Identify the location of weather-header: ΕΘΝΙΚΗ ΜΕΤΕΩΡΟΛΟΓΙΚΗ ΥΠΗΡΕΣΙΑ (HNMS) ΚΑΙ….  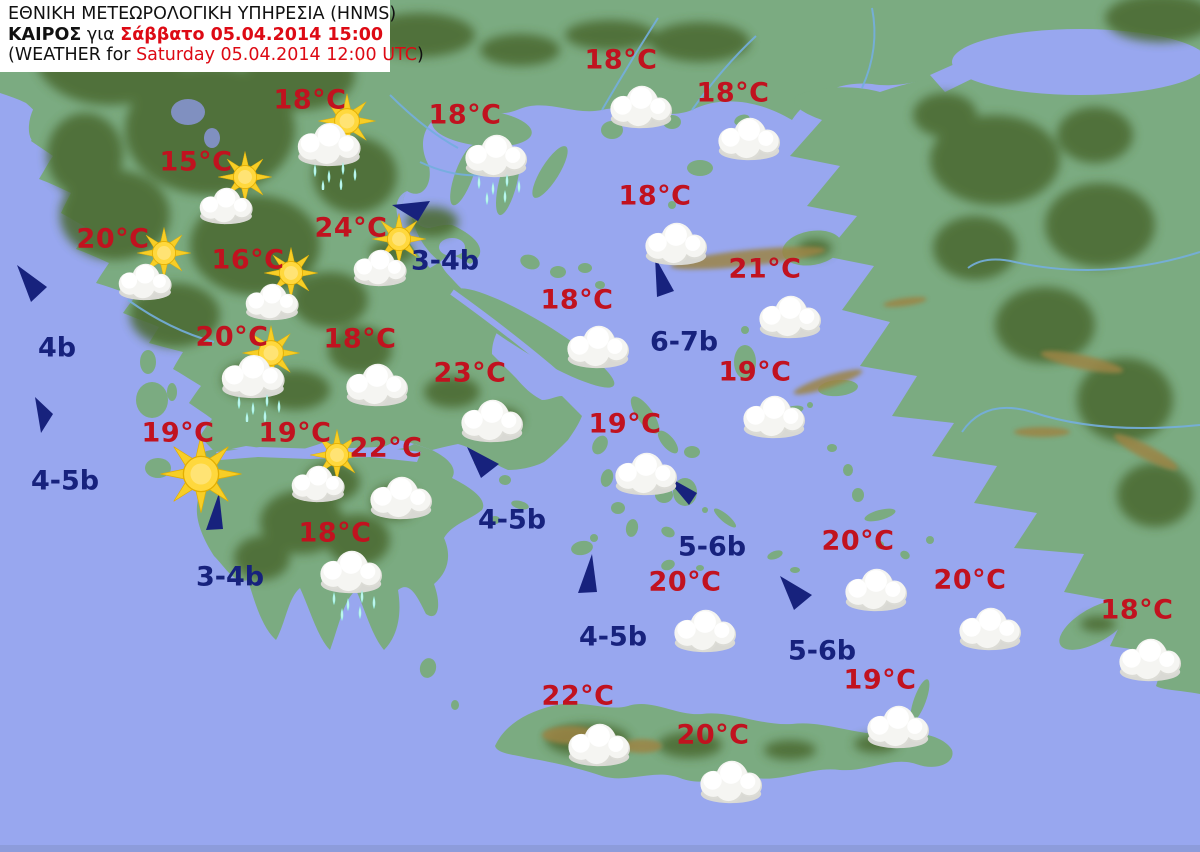
(212, 36).